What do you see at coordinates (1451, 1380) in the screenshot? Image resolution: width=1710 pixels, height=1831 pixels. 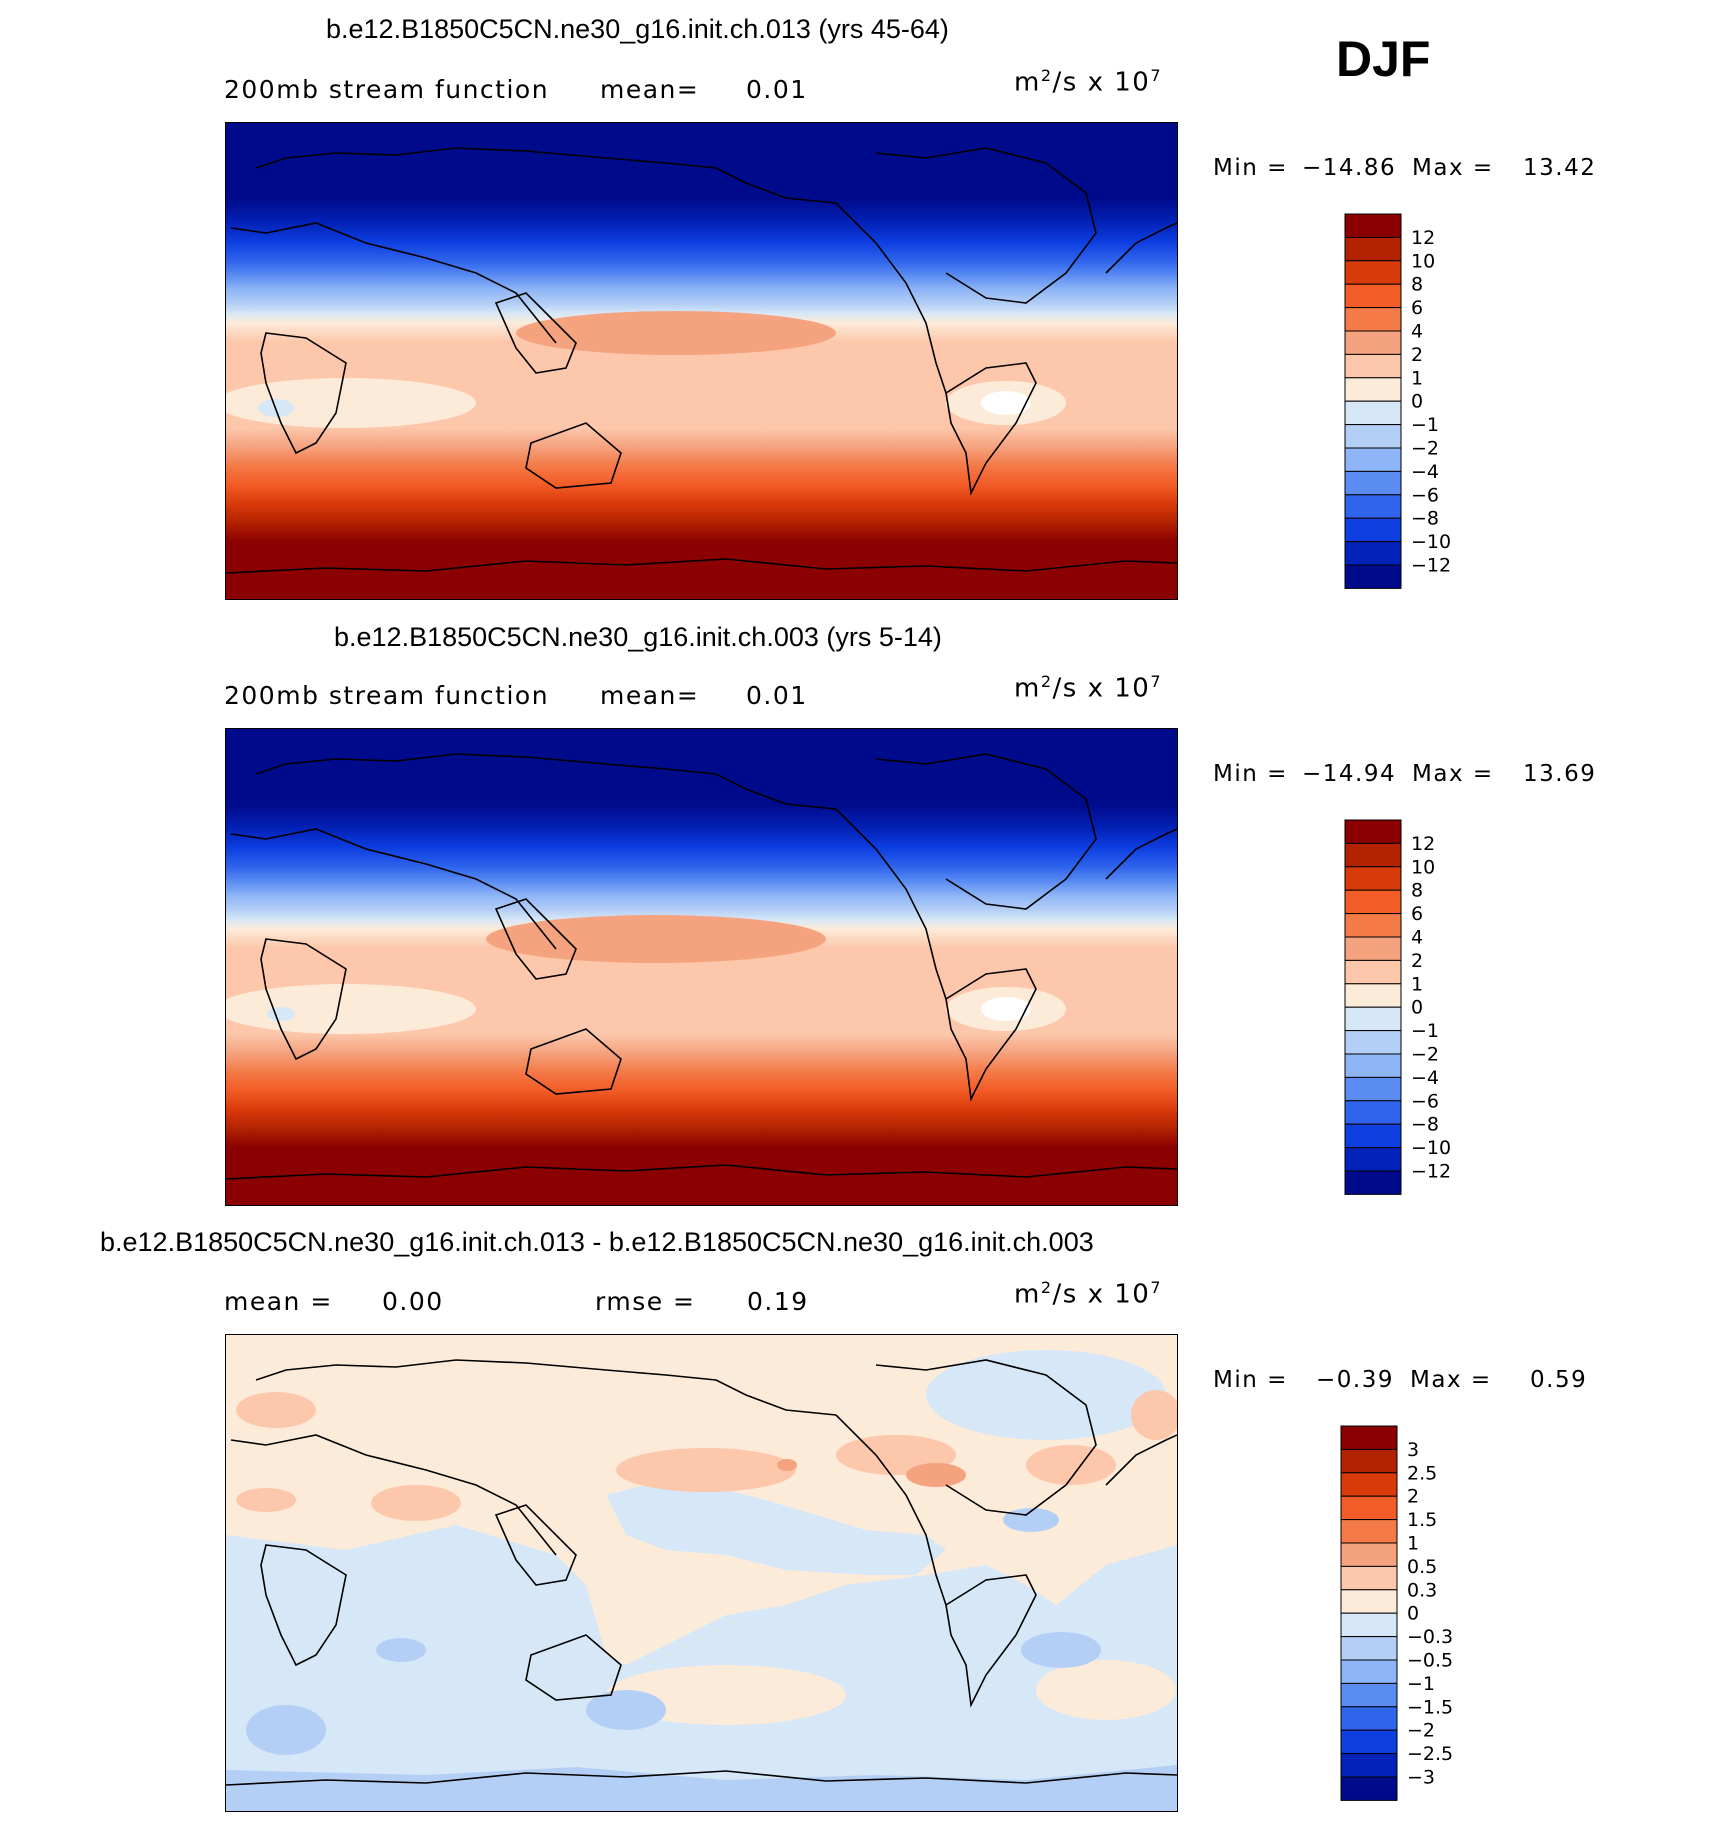 I see `panel-3-max-label: Max =` at bounding box center [1451, 1380].